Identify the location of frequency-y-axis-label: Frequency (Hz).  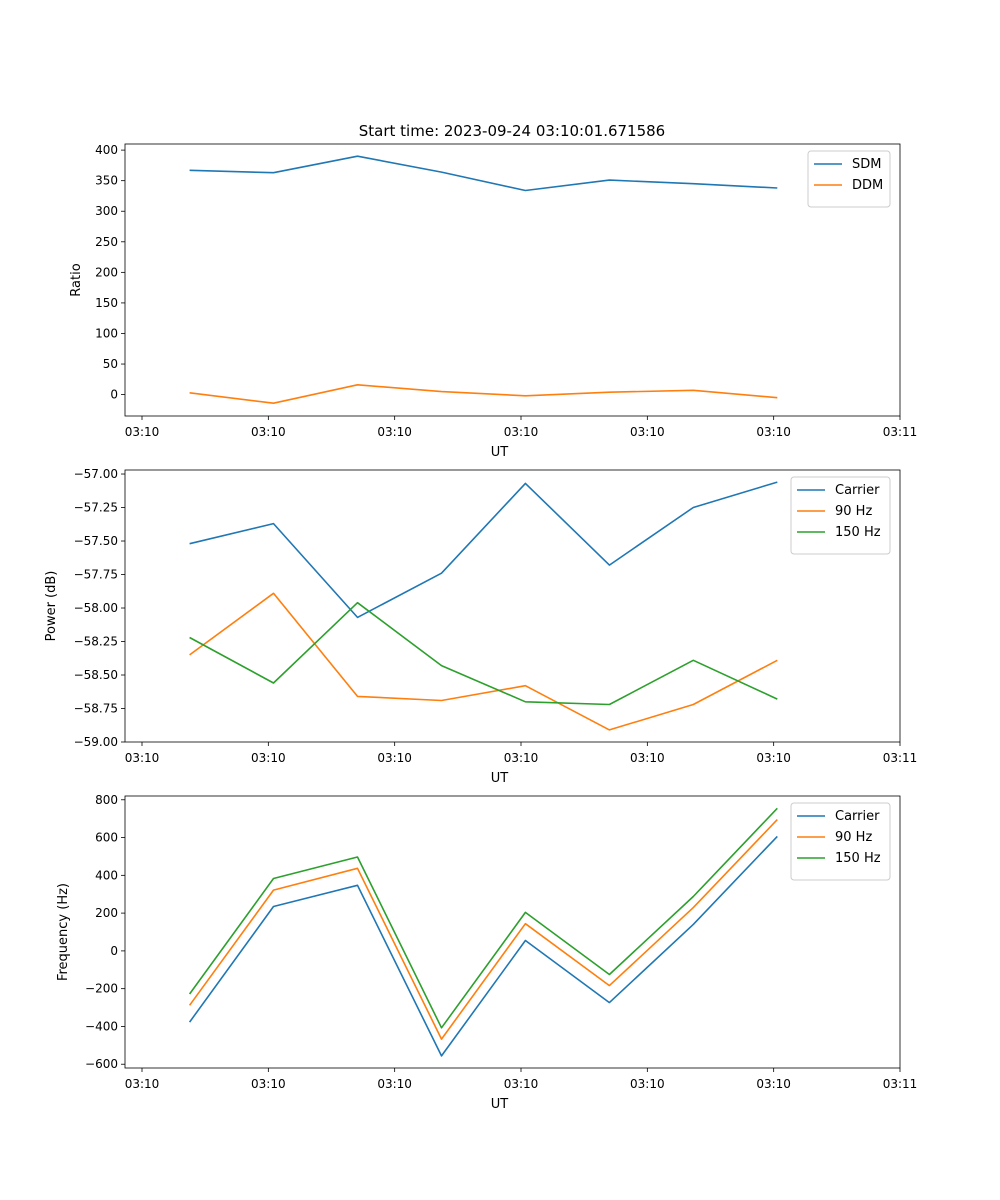
(63, 932).